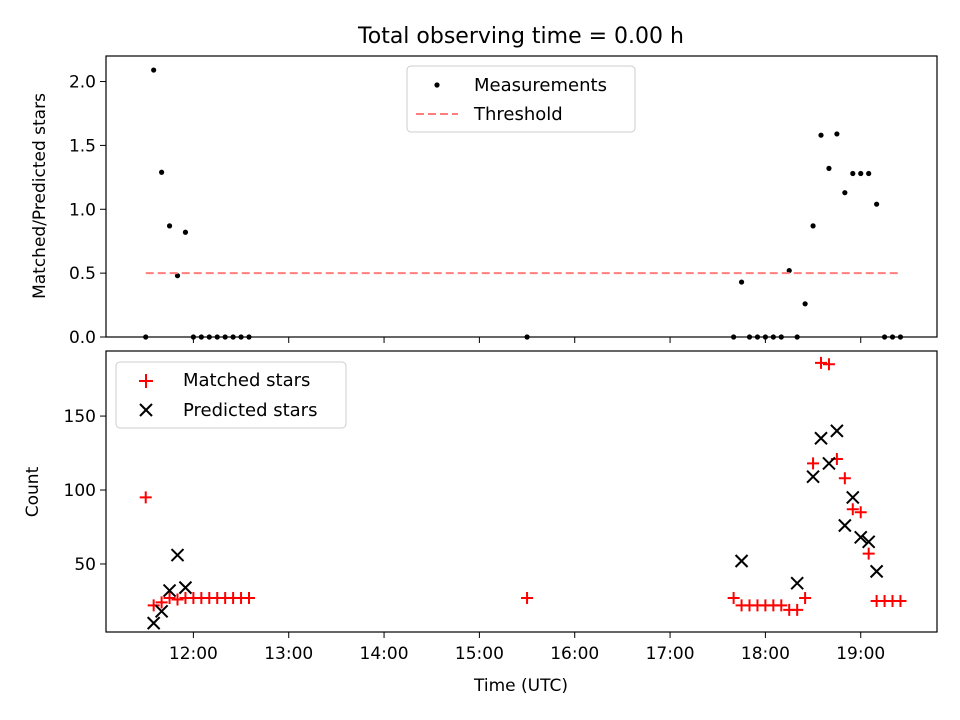 The width and height of the screenshot is (960, 720). I want to click on ratio-y-tick-label: 1.5, so click(82, 146).